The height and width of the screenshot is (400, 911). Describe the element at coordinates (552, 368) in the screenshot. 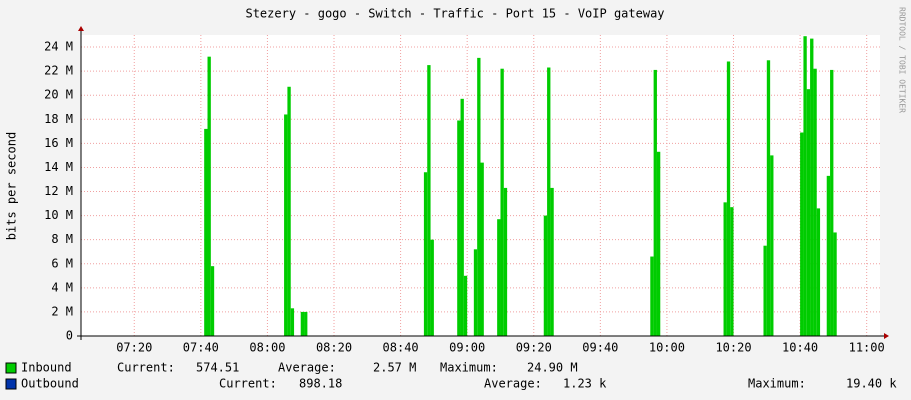

I see `legend-stat: 24.90 M` at that location.